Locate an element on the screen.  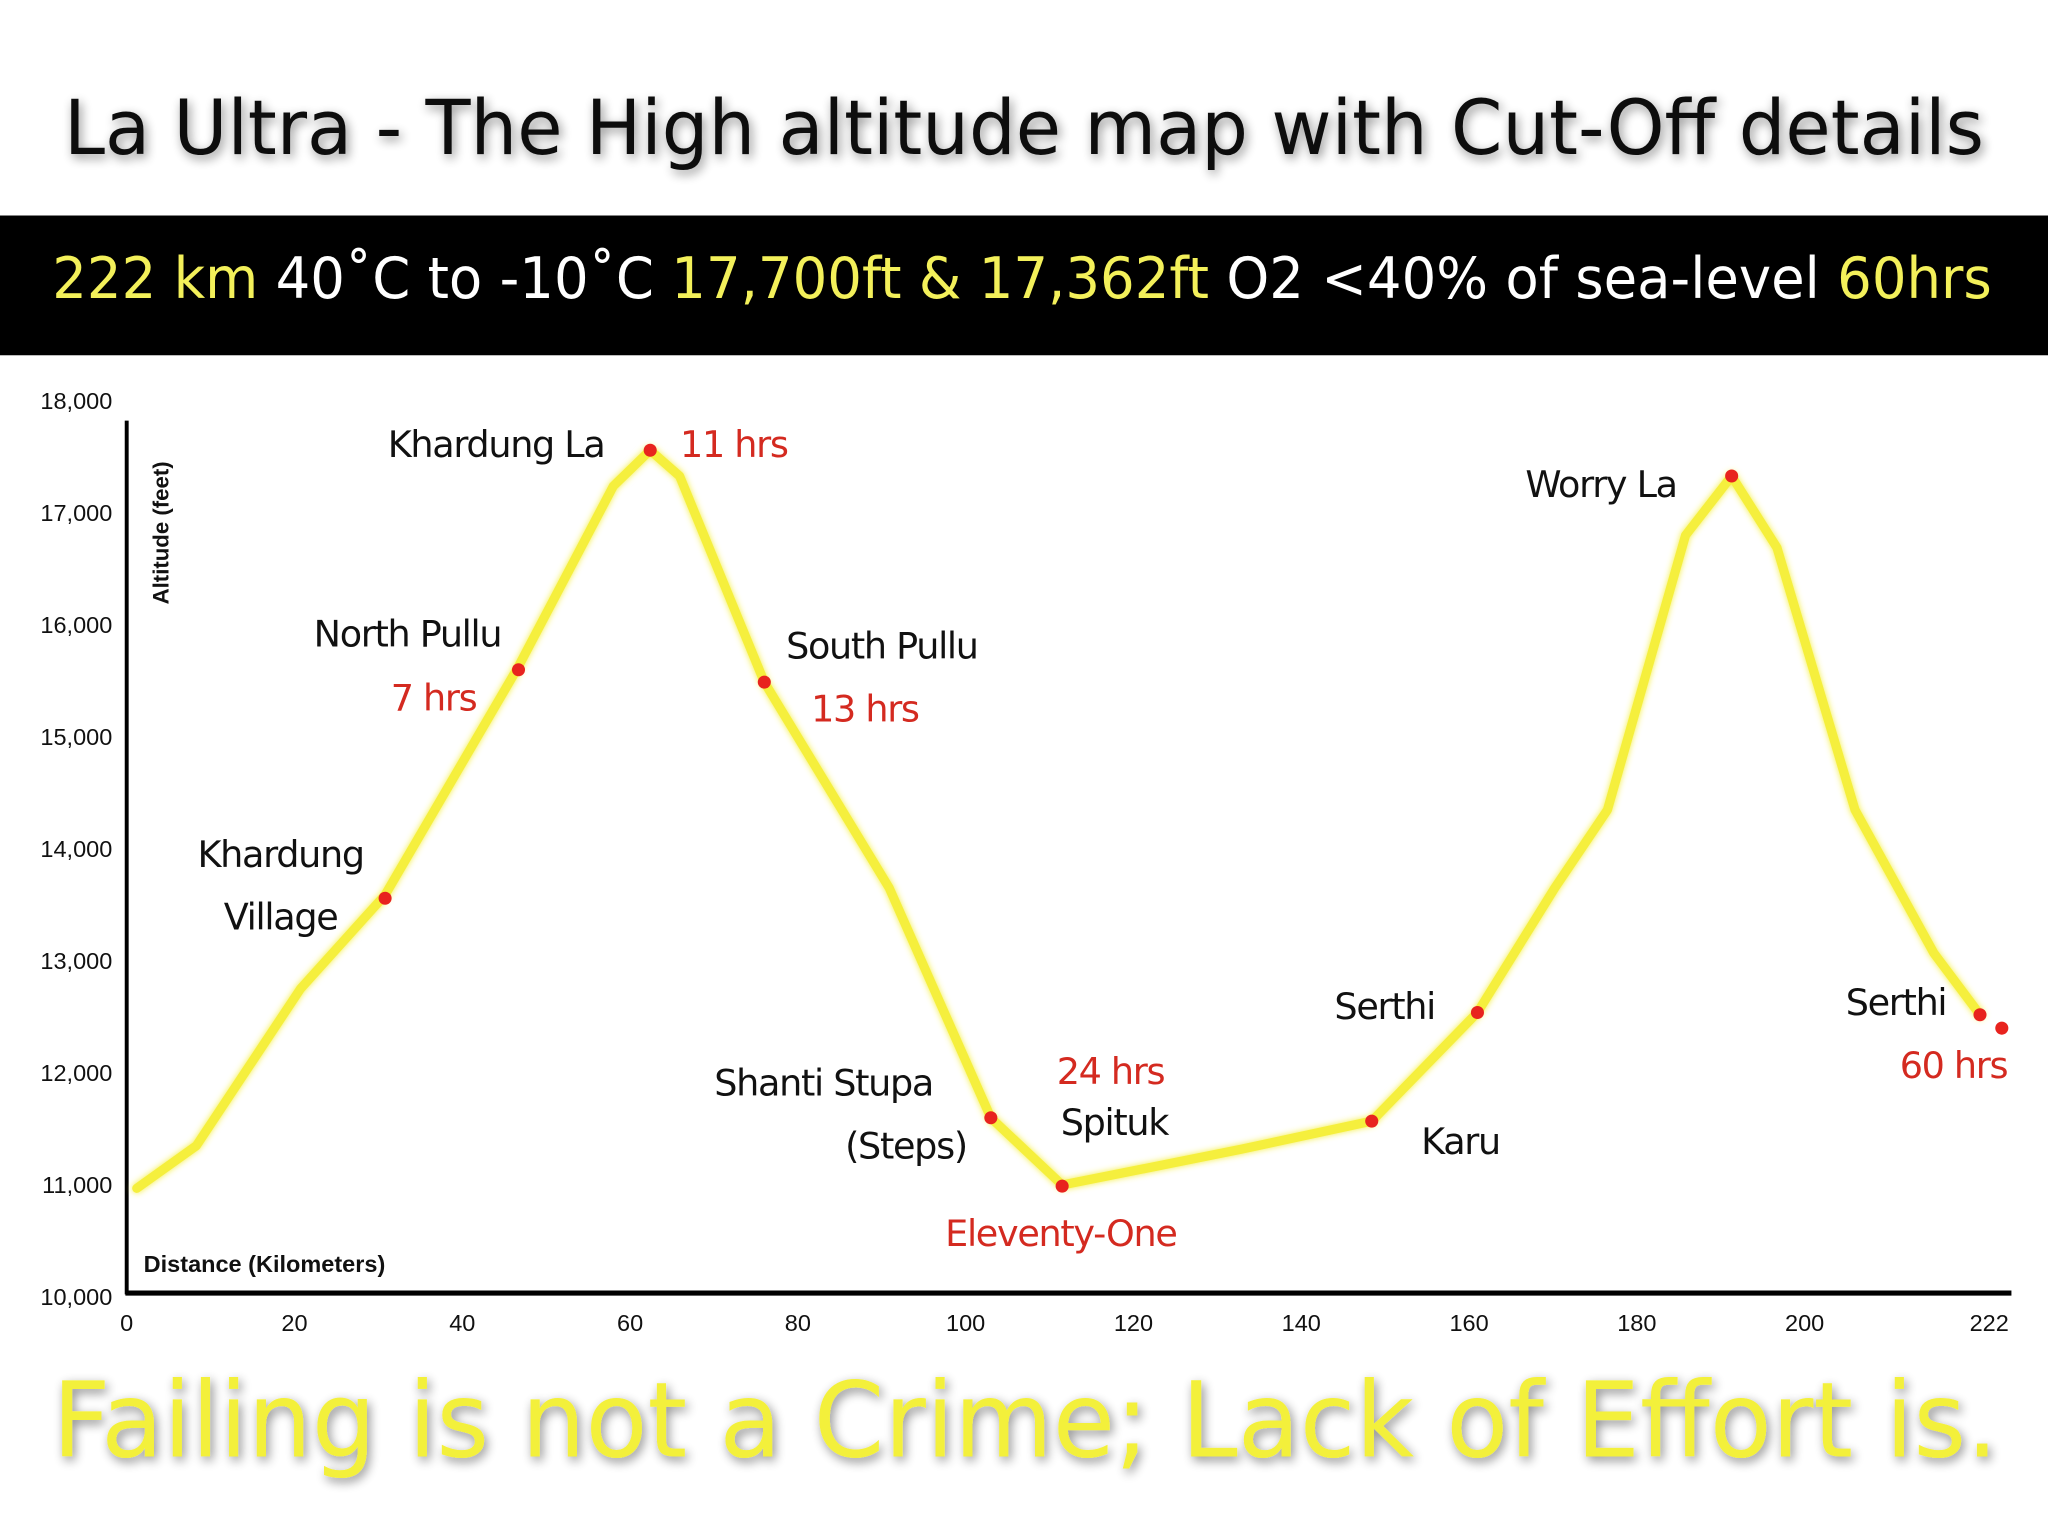
banner-segment: O2 <40% of sea-level is located at coordinates (1522, 278).